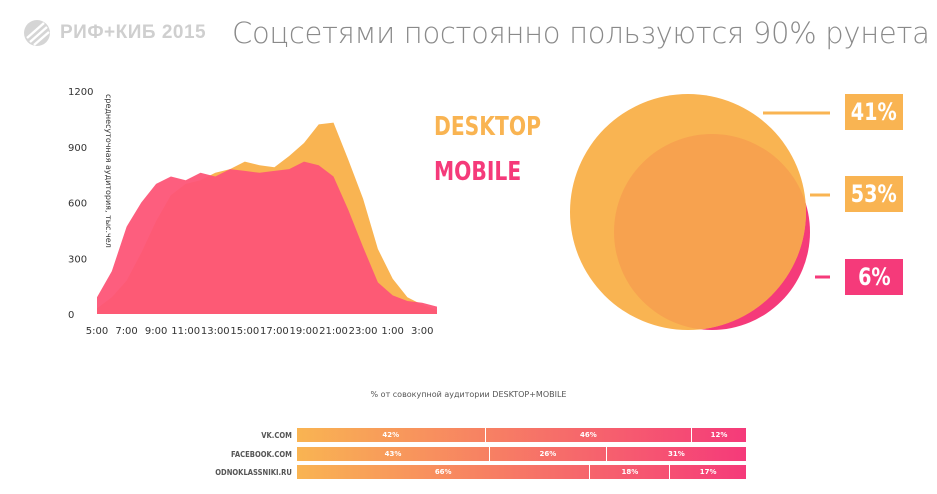  I want to click on y-tick-label: 0, so click(71, 315).